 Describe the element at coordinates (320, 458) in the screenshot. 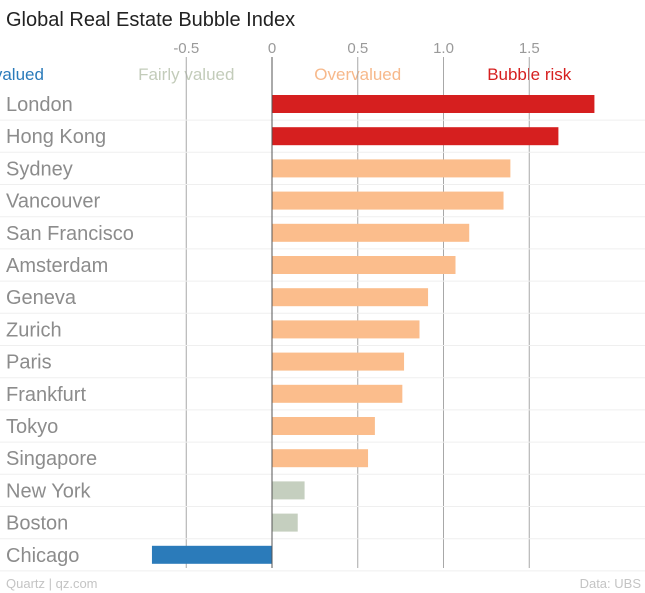

I see `bar-singapore` at that location.